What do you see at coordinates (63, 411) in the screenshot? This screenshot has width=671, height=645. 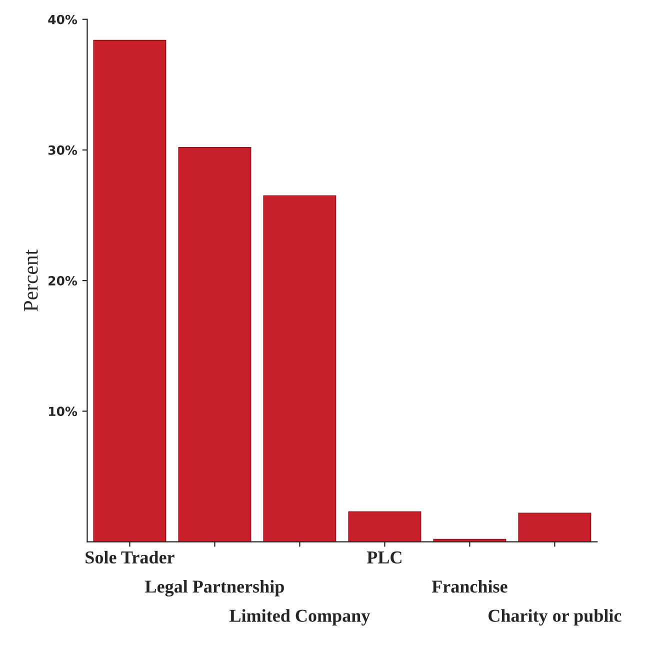 I see `y-tick-label: 10%` at bounding box center [63, 411].